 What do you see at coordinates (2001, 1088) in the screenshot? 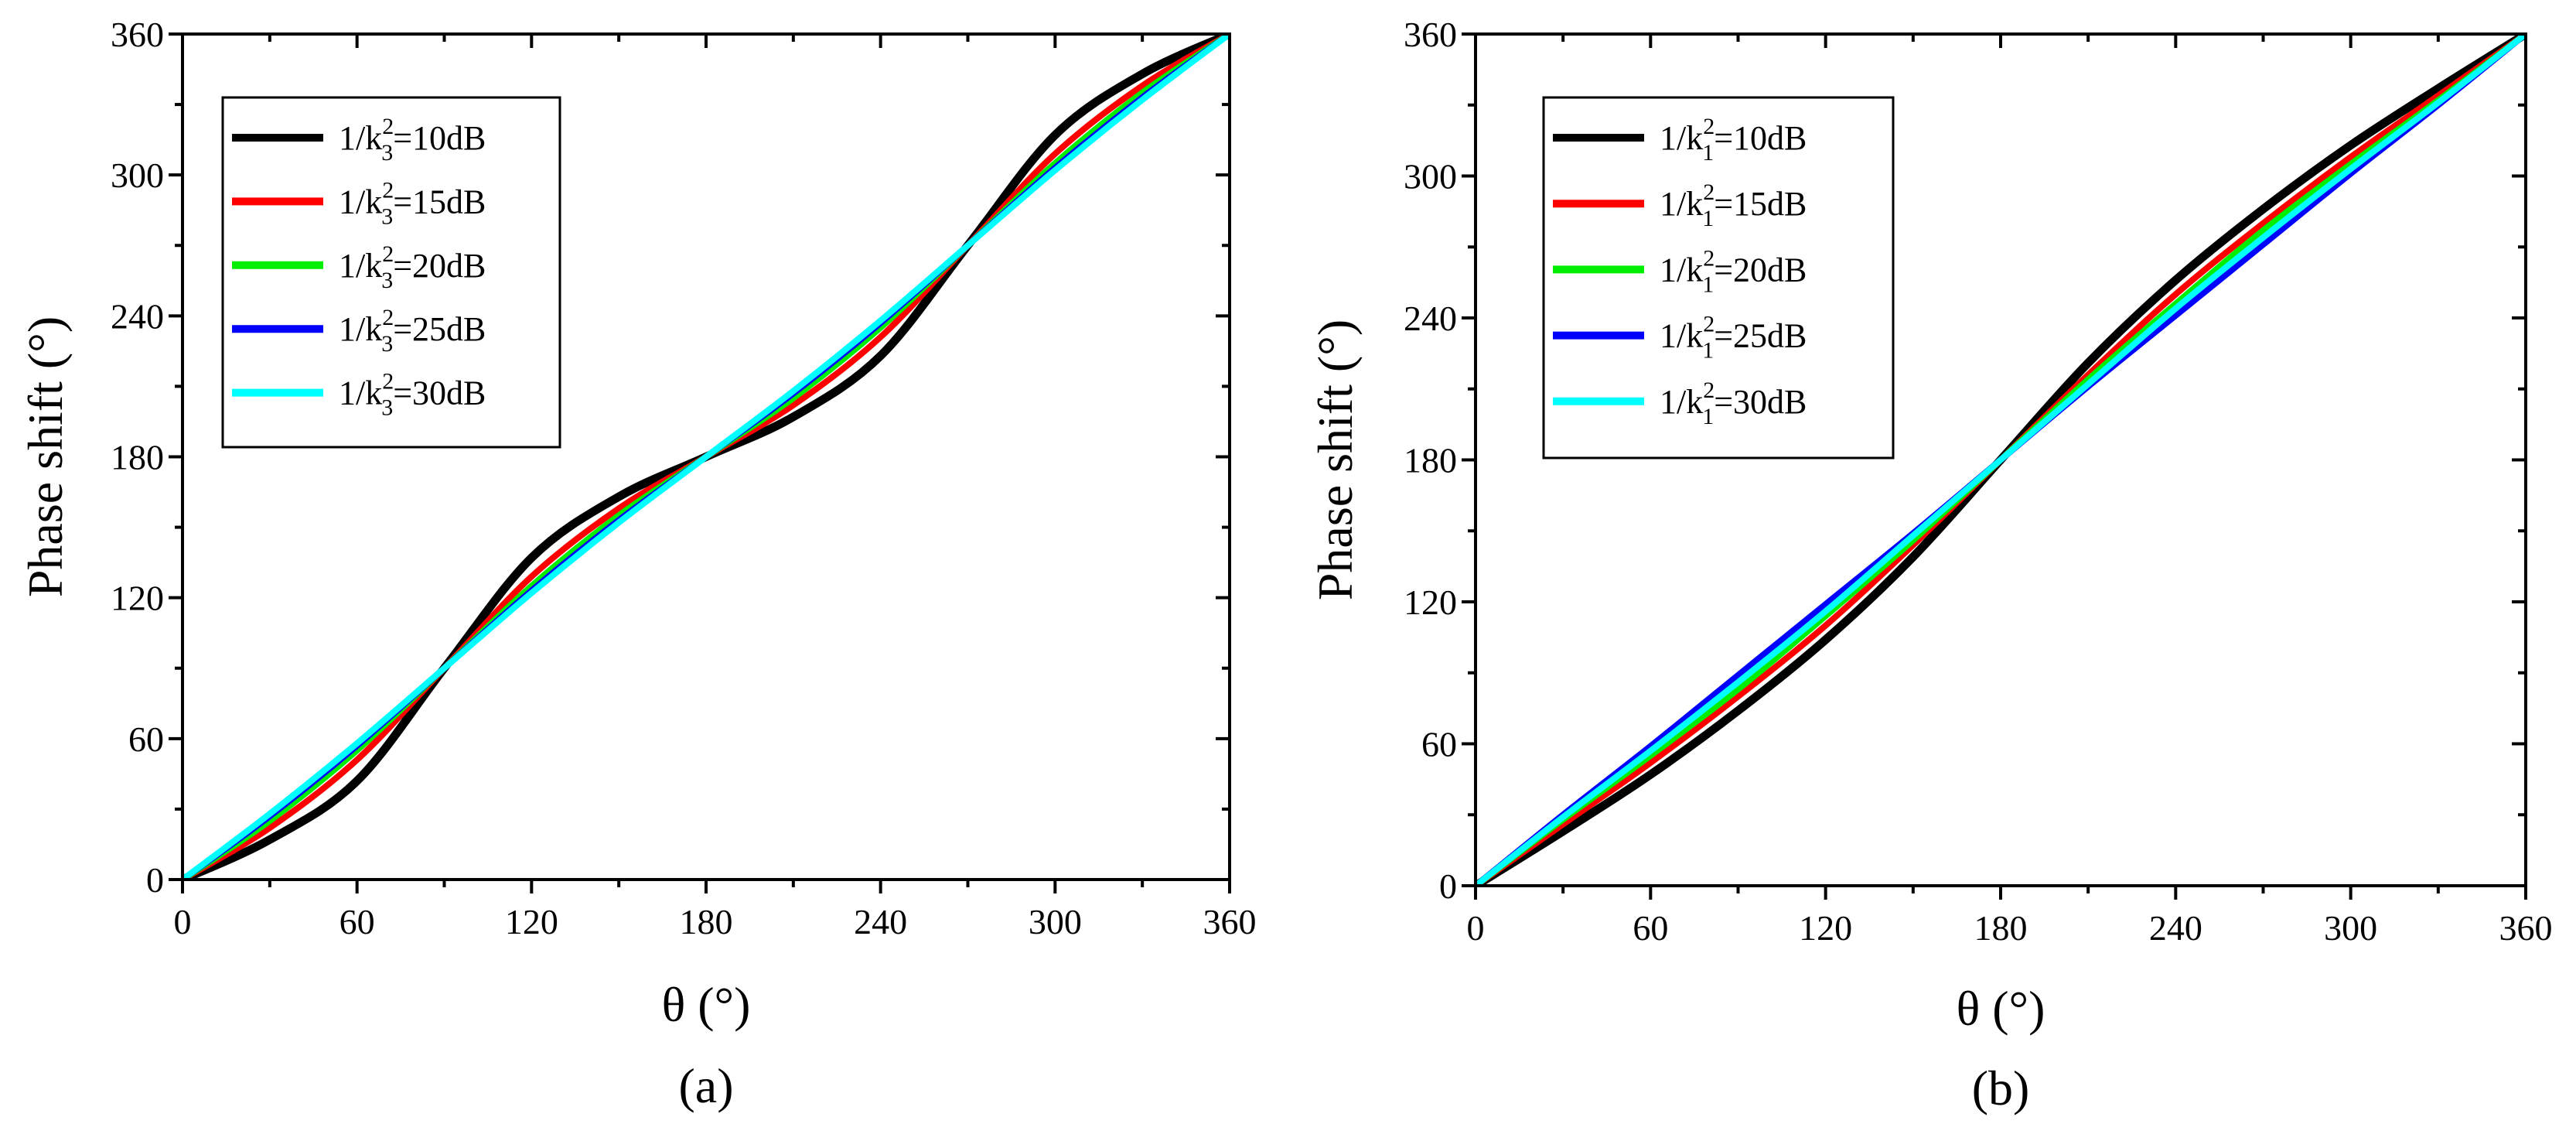
I see `panel-label: (b)` at bounding box center [2001, 1088].